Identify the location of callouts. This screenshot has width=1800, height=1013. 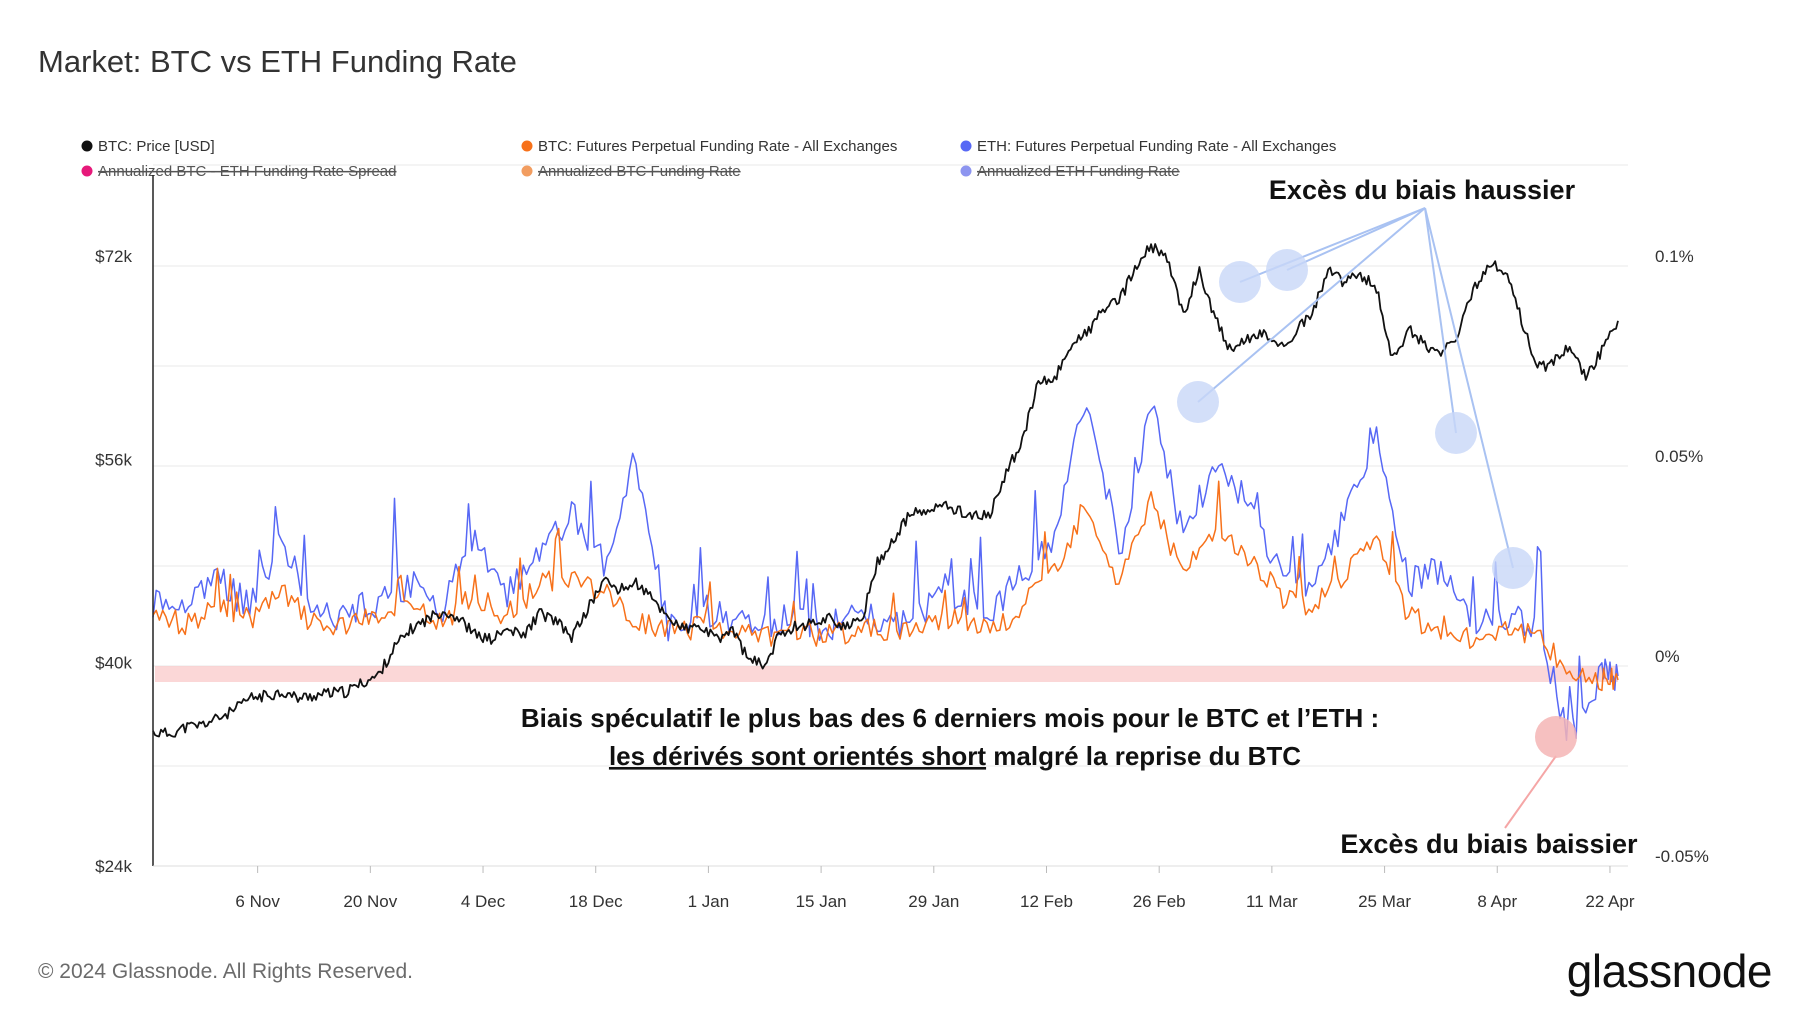
(1377, 518).